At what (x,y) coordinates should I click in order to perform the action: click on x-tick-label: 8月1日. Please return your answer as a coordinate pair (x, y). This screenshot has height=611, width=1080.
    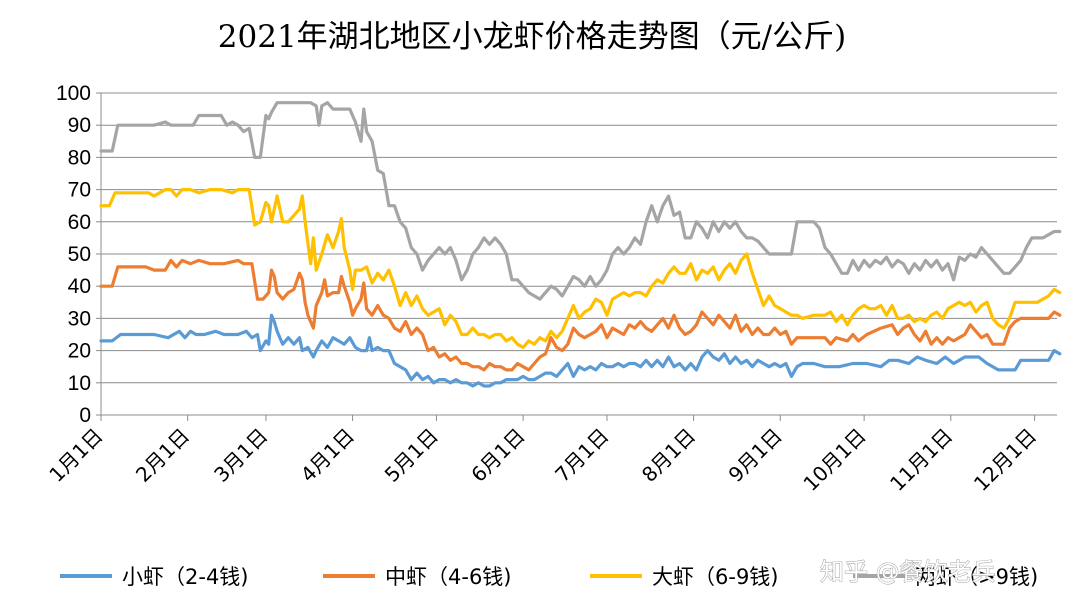
    Looking at the image, I should click on (668, 455).